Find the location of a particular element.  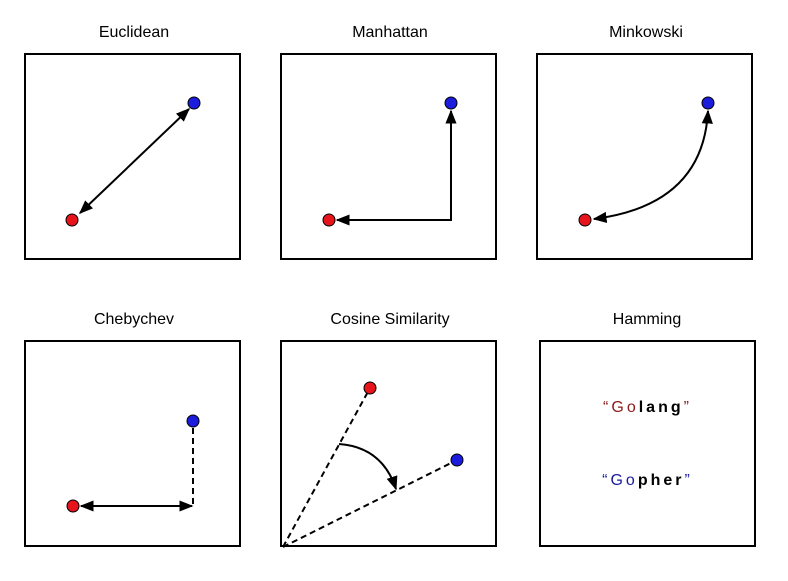

manhattan-title: Manhattan is located at coordinates (390, 32).